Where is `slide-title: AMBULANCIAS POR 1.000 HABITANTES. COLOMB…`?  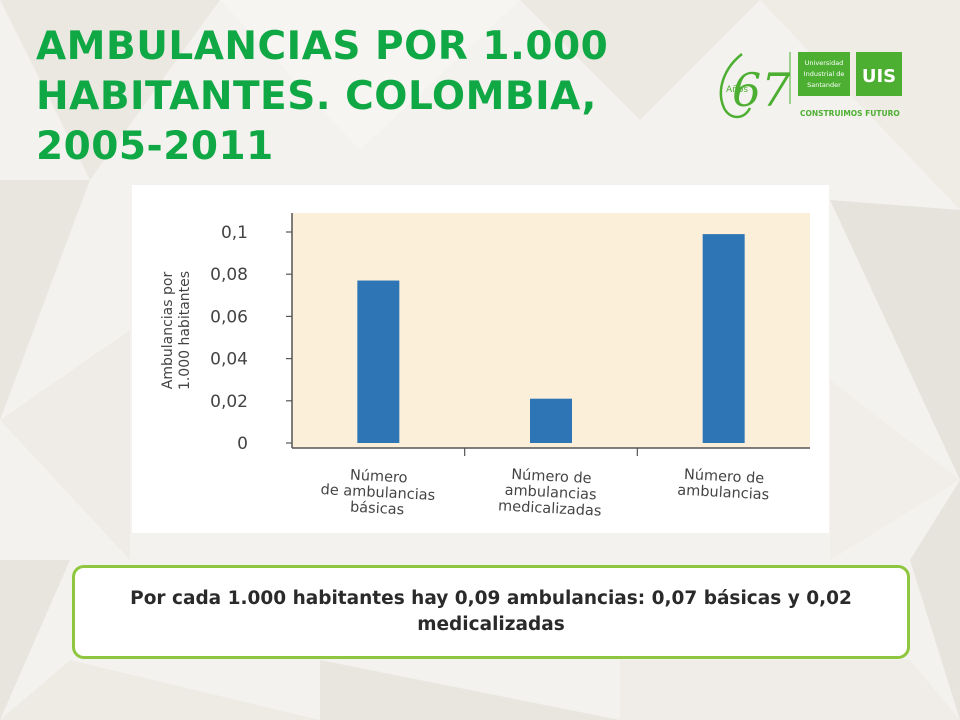 slide-title: AMBULANCIAS POR 1.000 HABITANTES. COLOMB… is located at coordinates (322, 96).